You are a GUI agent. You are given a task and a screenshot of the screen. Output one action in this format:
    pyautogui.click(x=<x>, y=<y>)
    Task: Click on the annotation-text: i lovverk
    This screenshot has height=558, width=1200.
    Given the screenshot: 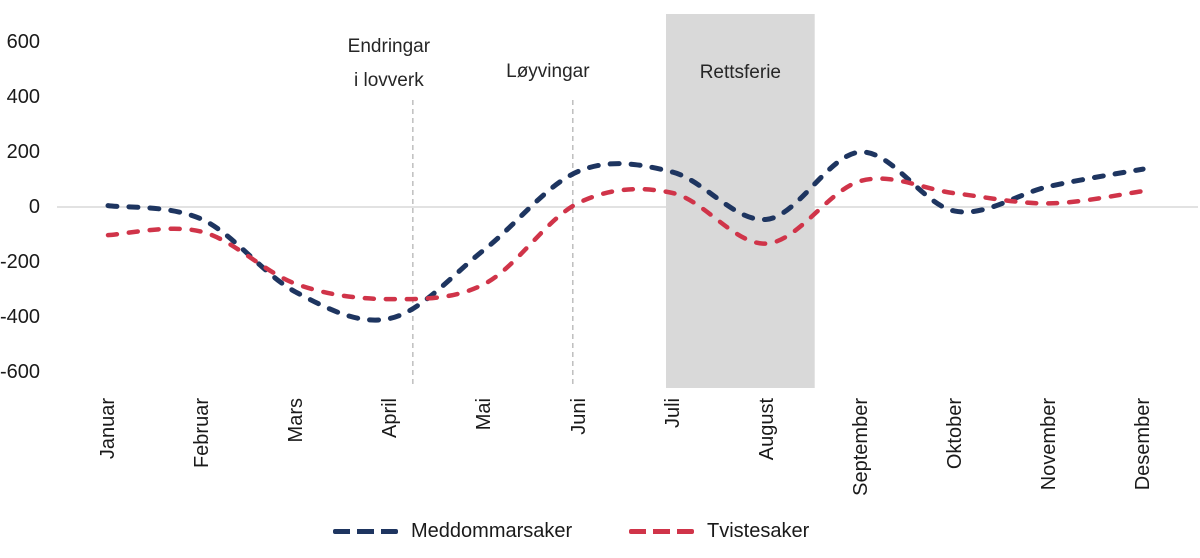 What is the action you would take?
    pyautogui.click(x=389, y=80)
    